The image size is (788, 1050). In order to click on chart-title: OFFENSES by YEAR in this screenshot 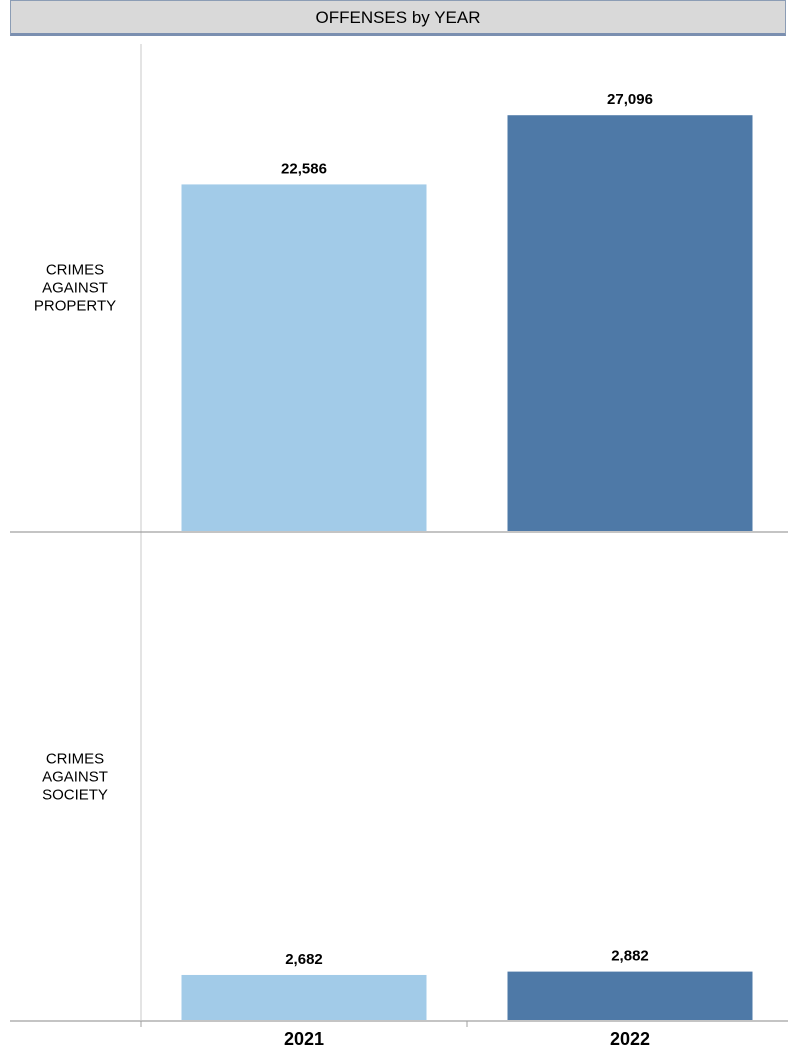, I will do `click(398, 18)`.